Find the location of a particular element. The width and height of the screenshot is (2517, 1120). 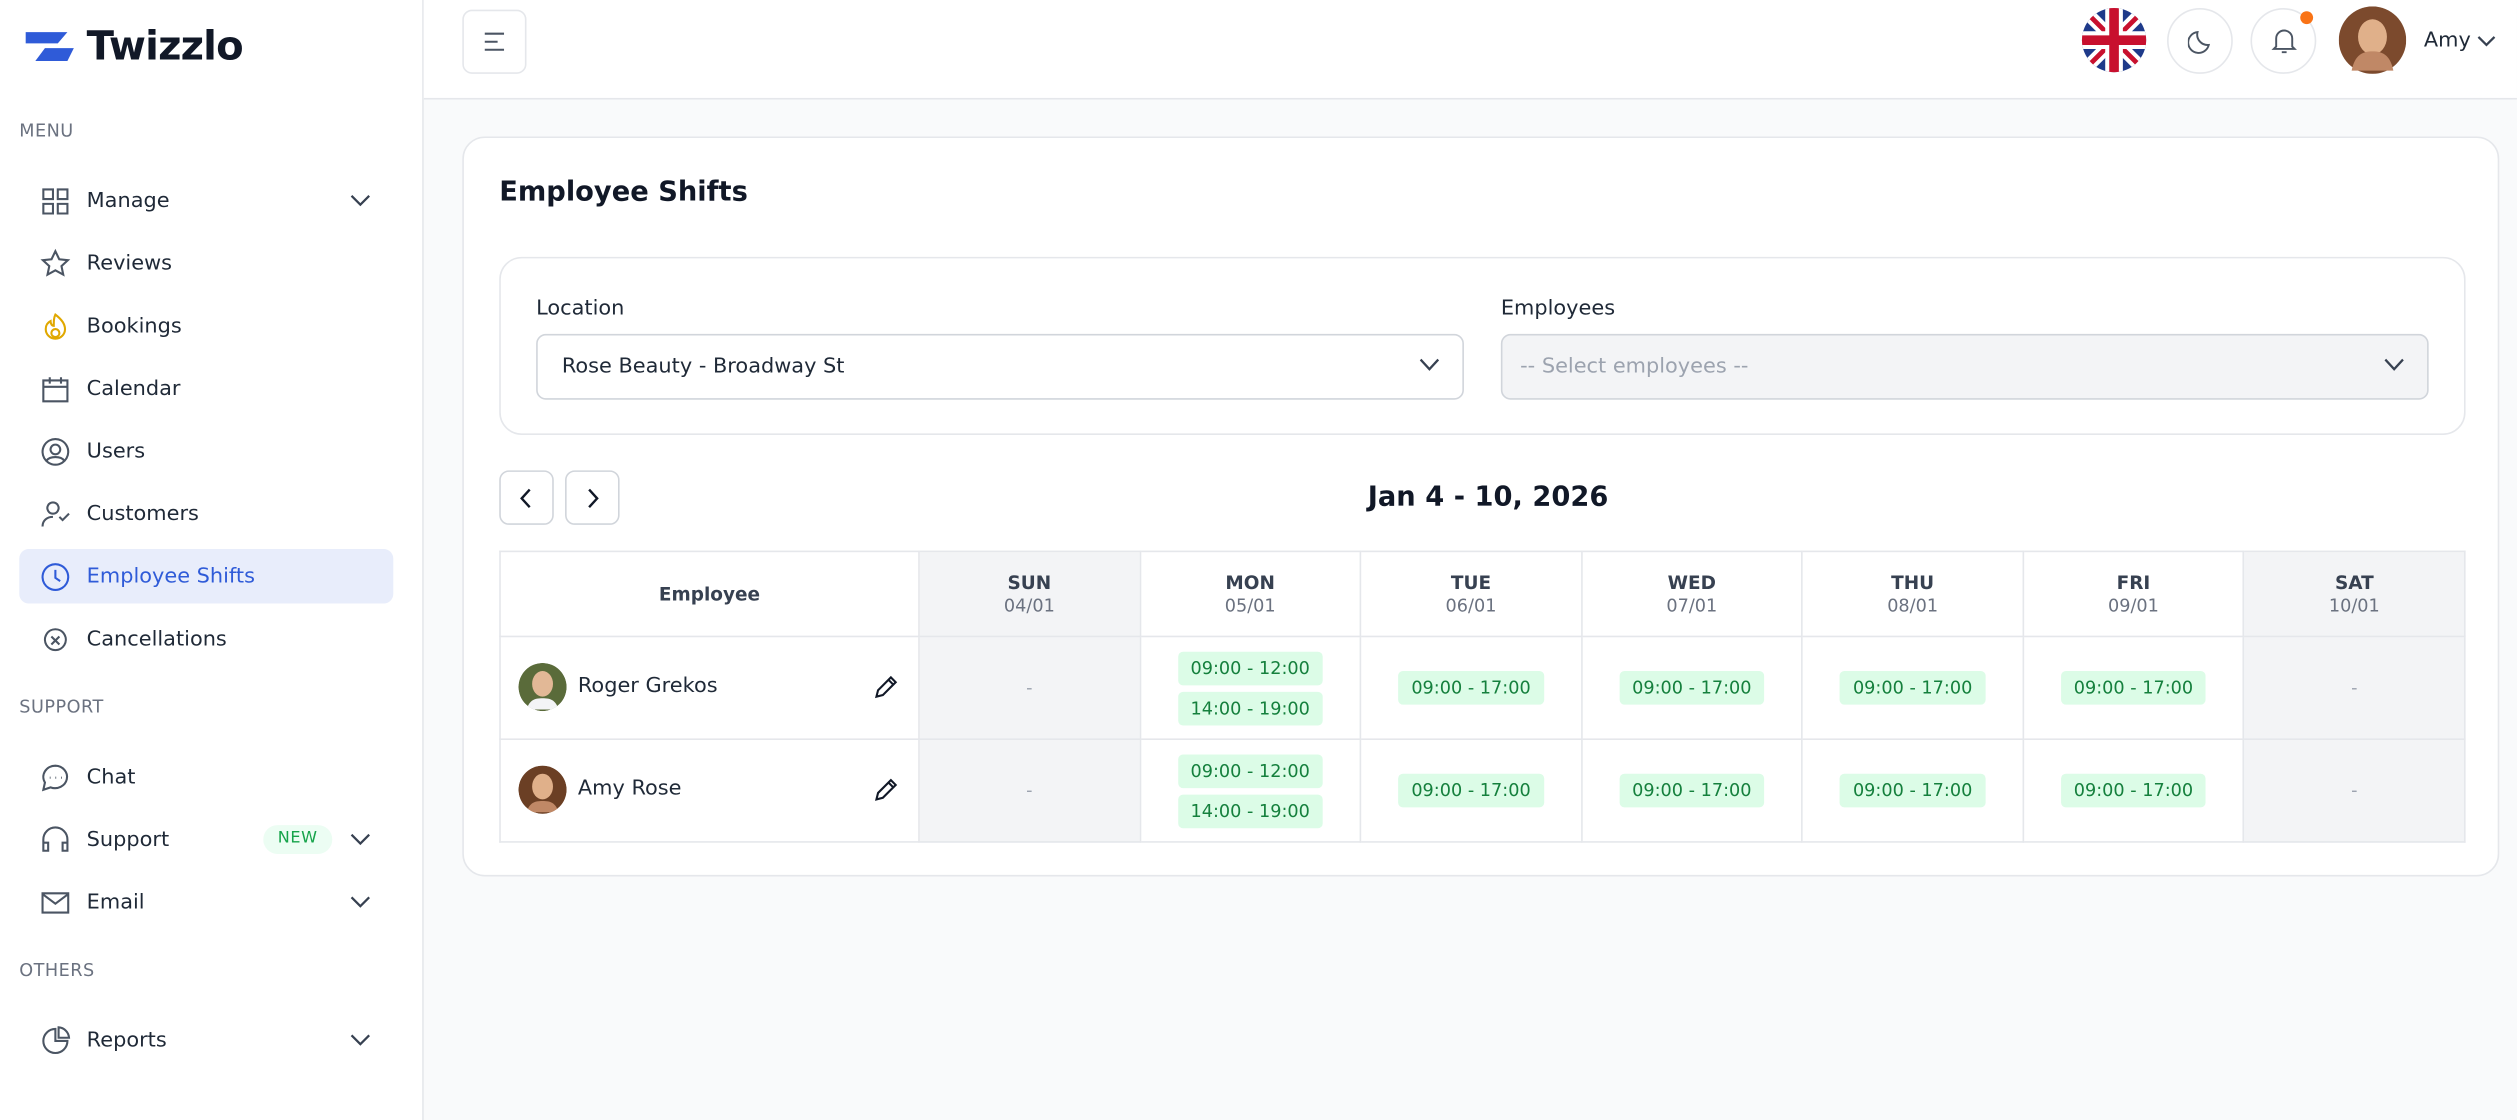

next-week is located at coordinates (592, 497).